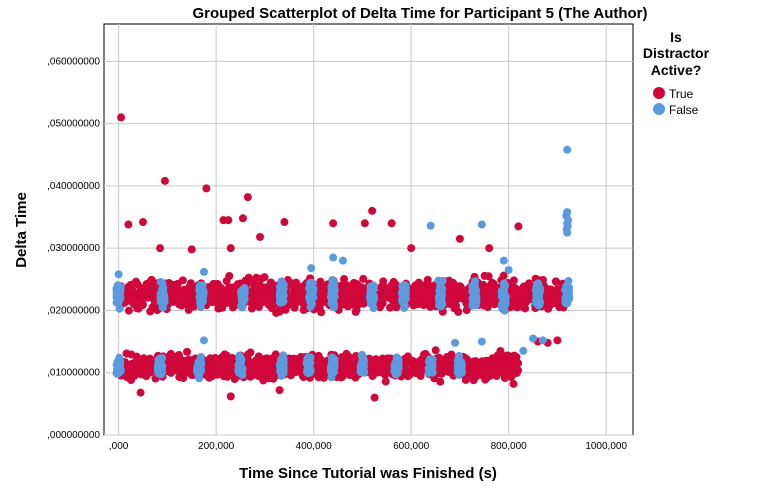  Describe the element at coordinates (368, 473) in the screenshot. I see `x-axis-title: Time Since Tutorial was Finished (s)` at that location.